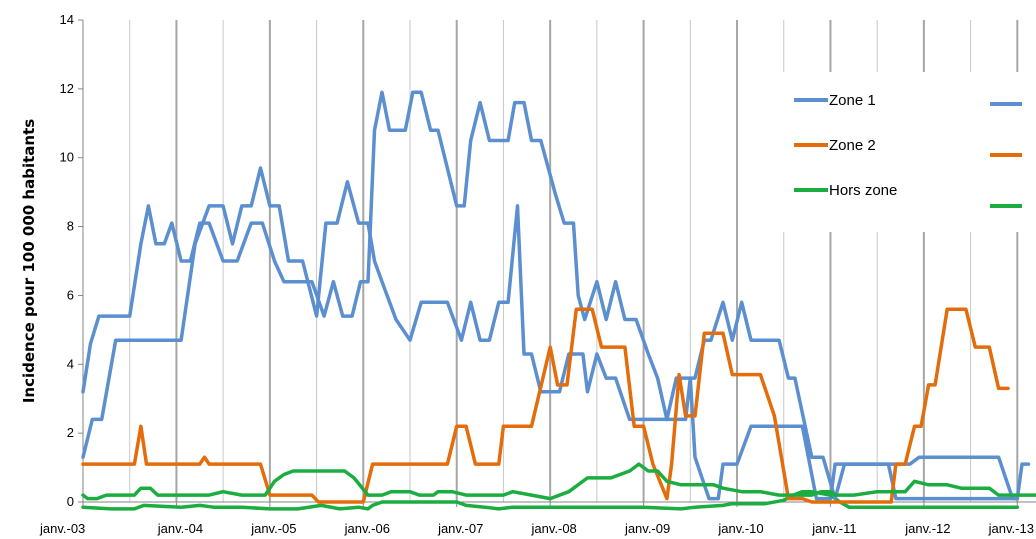 This screenshot has height=539, width=1036. What do you see at coordinates (1011, 528) in the screenshot?
I see `x-tick-label: janv.-13` at bounding box center [1011, 528].